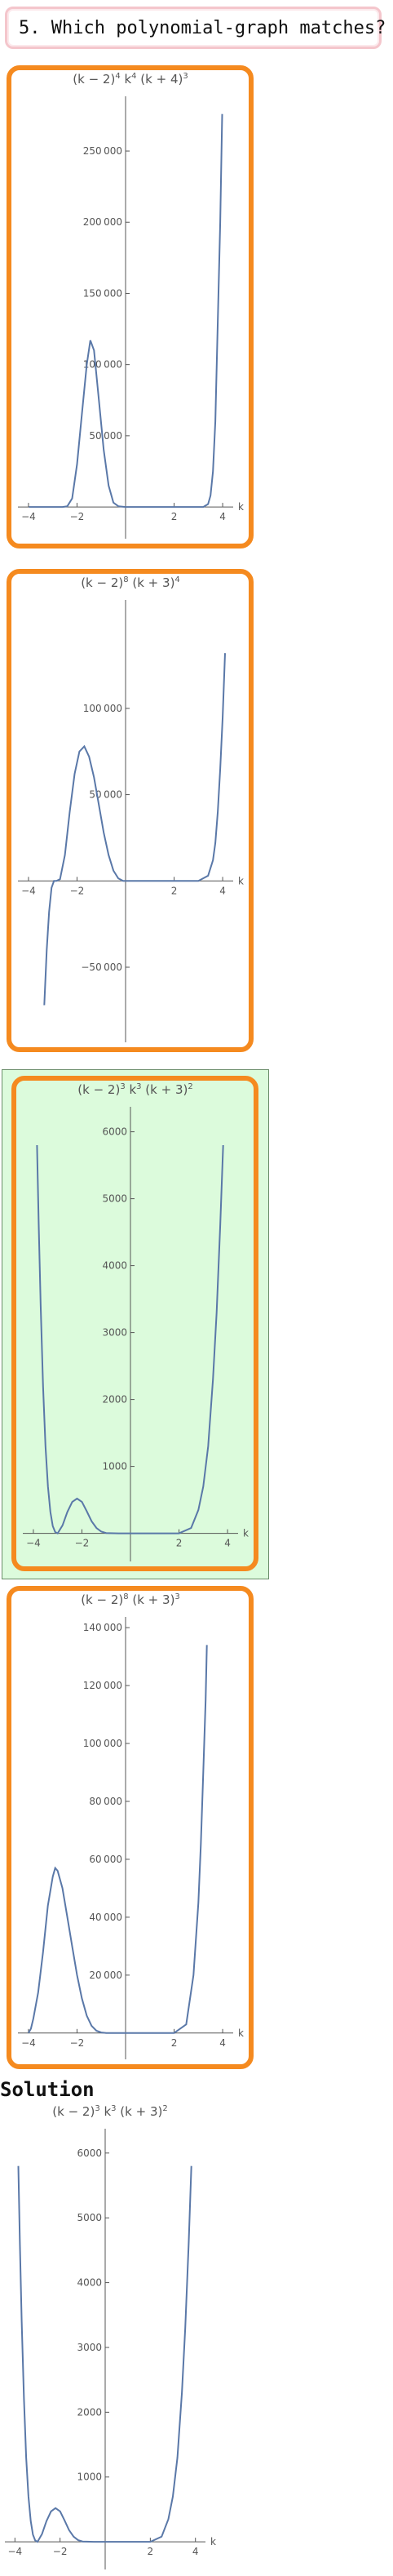 The image size is (393, 2576). I want to click on y-tick-label: 1000, so click(114, 1466).